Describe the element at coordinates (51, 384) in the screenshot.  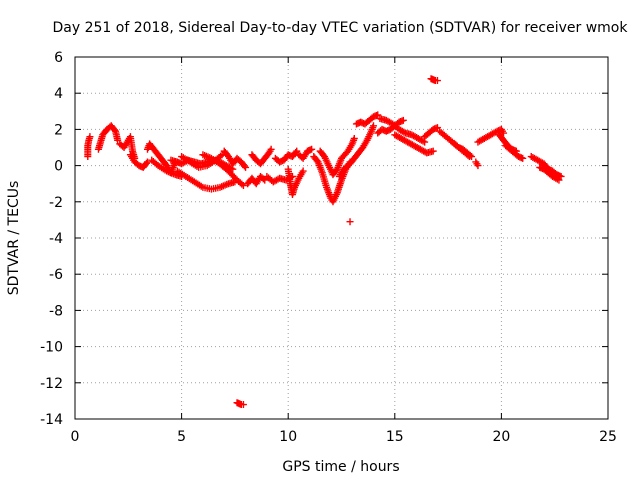
I see `y-tick-label: -12` at that location.